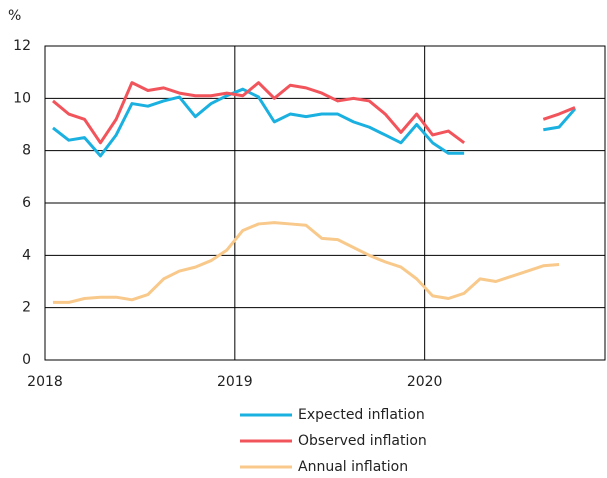  I want to click on y-tick-label: 2, so click(26, 308).